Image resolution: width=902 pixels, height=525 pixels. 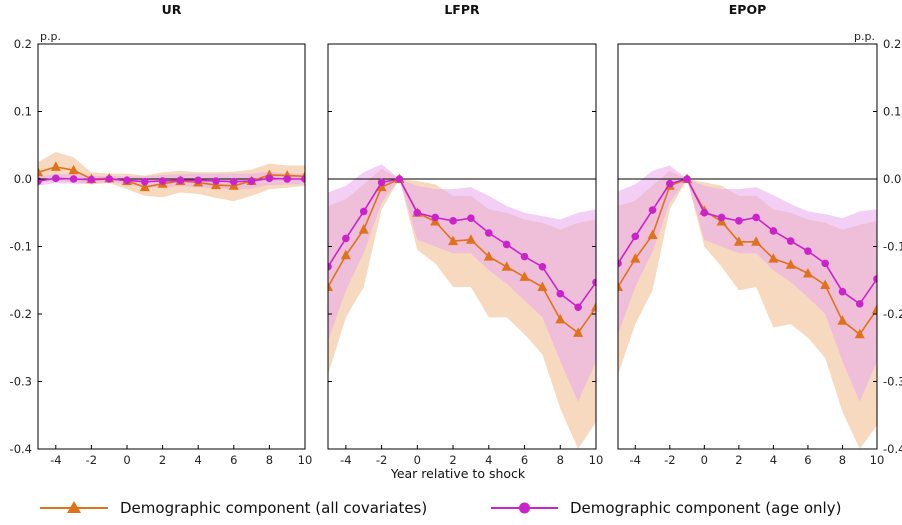 What do you see at coordinates (705, 508) in the screenshot?
I see `legend-label-age-only: Demographic component (age only)` at bounding box center [705, 508].